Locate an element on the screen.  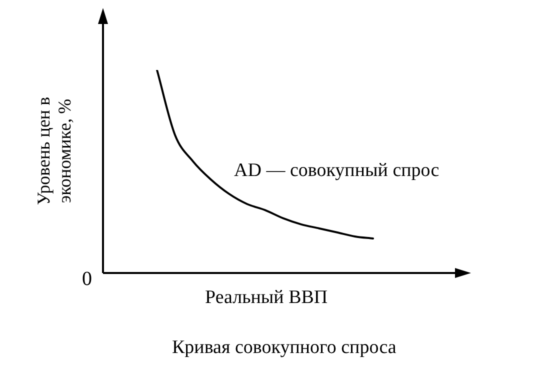
text: 0 is located at coordinates (87, 279).